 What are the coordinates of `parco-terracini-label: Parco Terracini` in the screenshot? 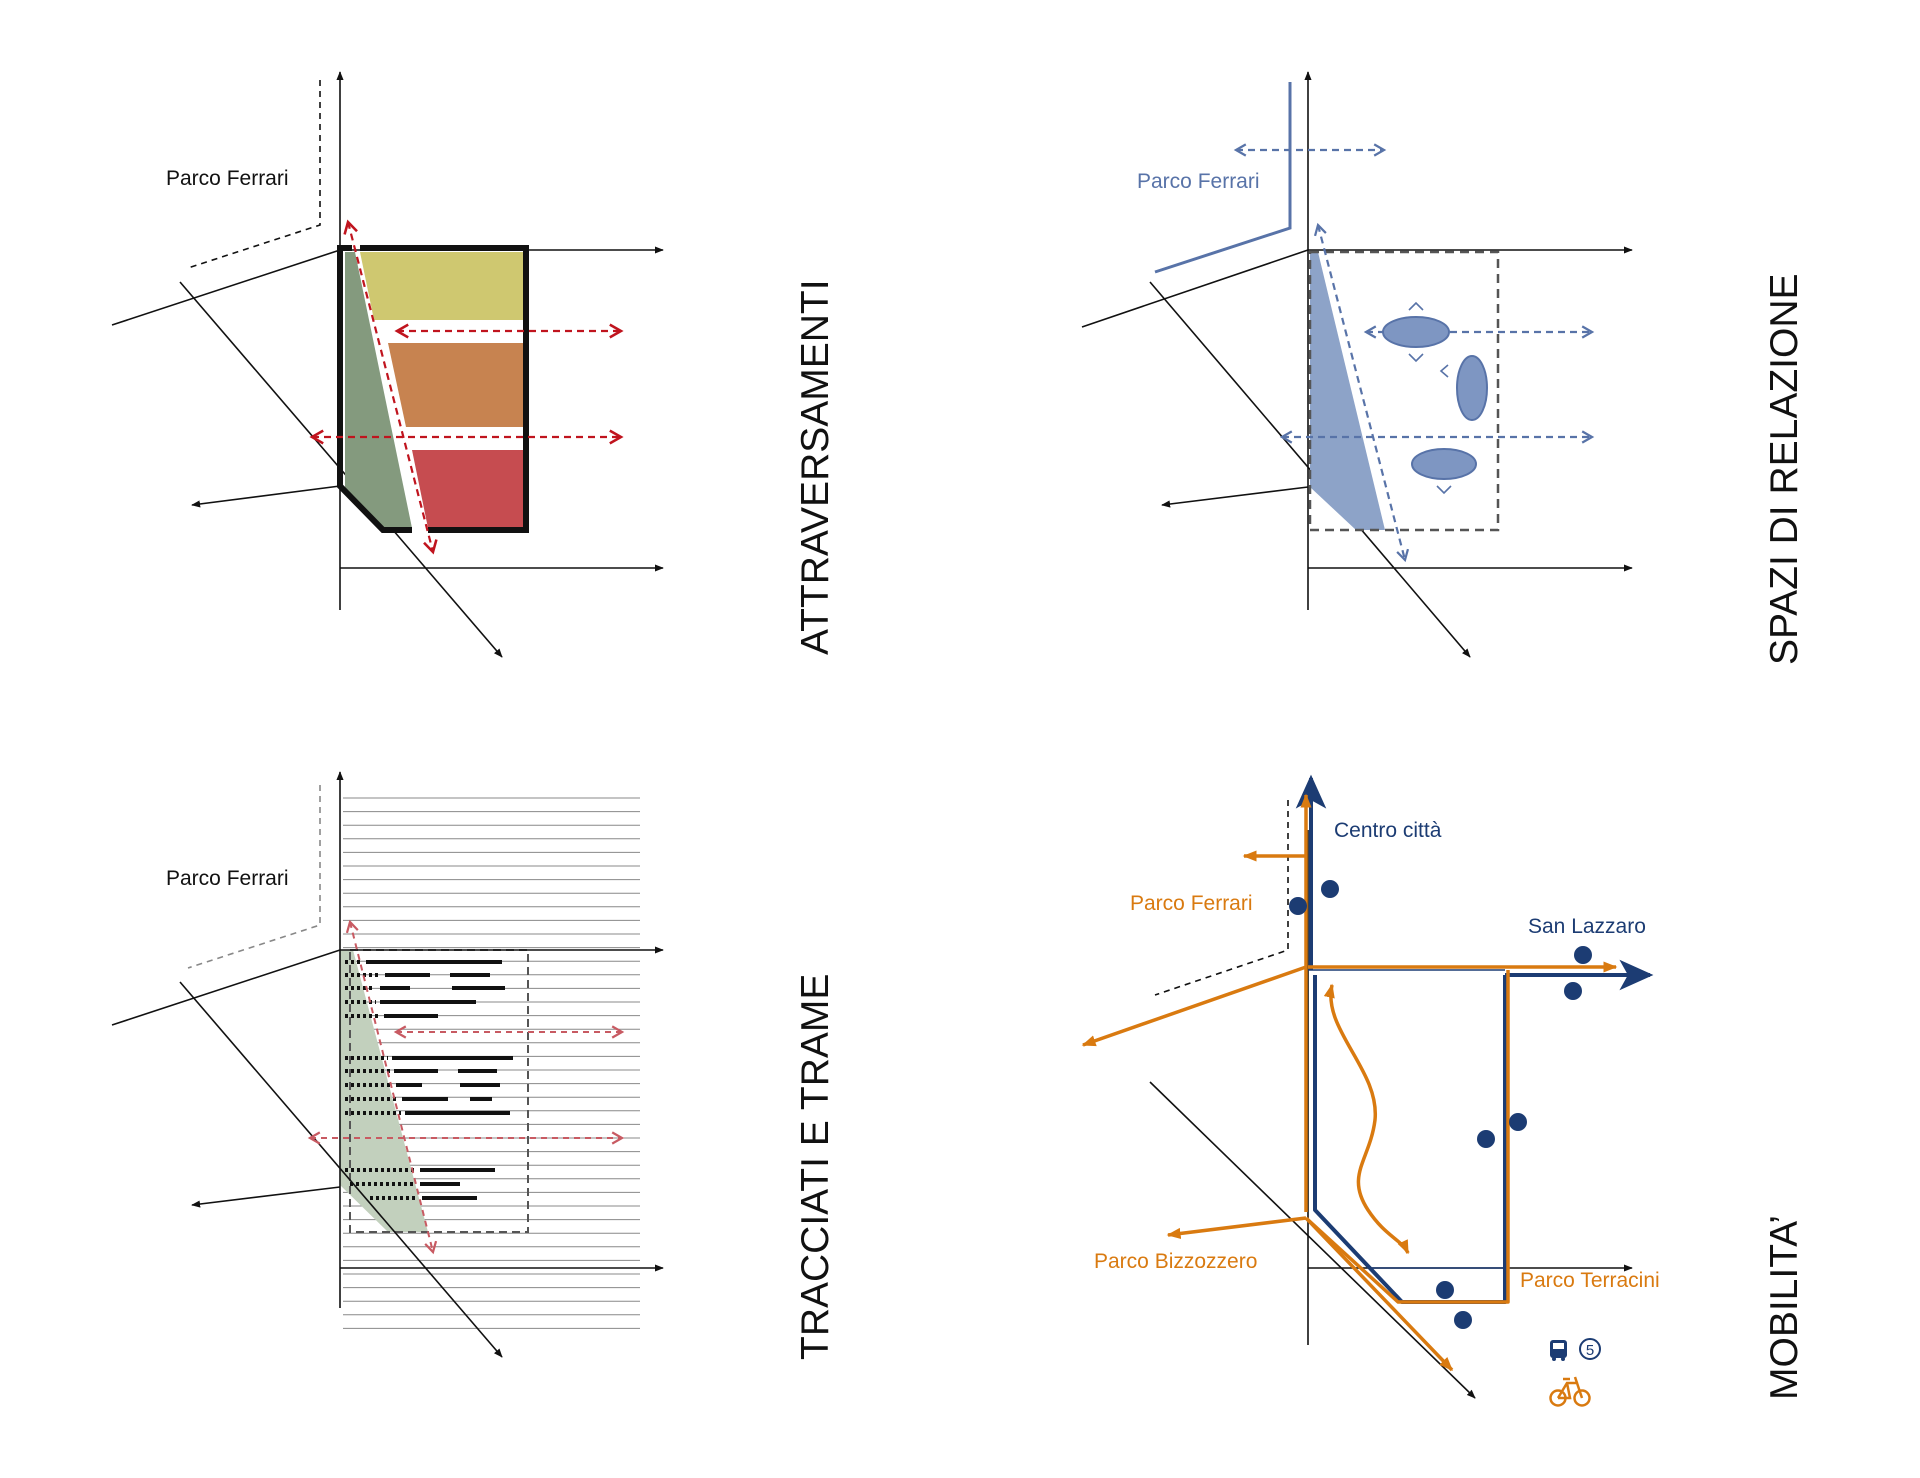 It's located at (1590, 1280).